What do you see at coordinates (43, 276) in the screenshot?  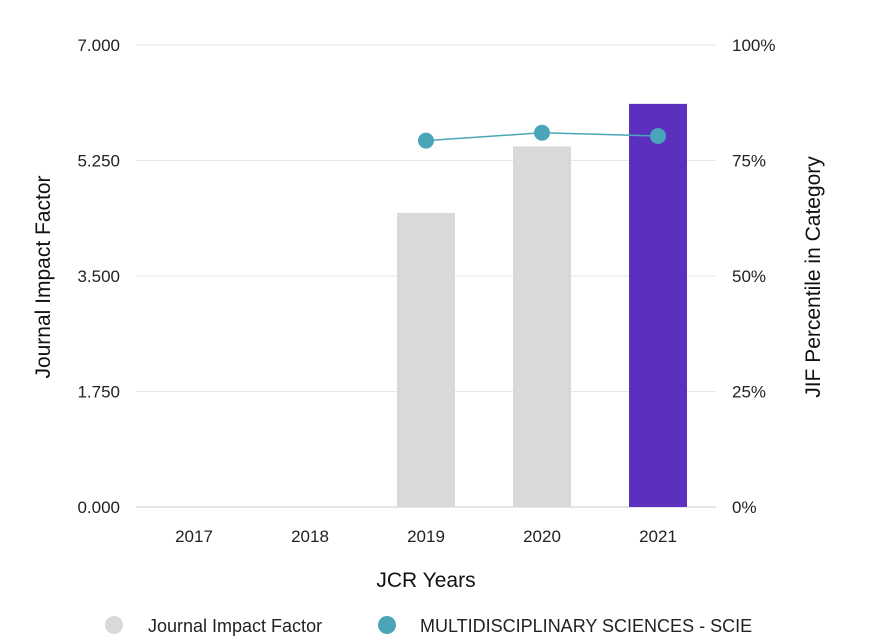 I see `y-axis-title: Journal Impact Factor` at bounding box center [43, 276].